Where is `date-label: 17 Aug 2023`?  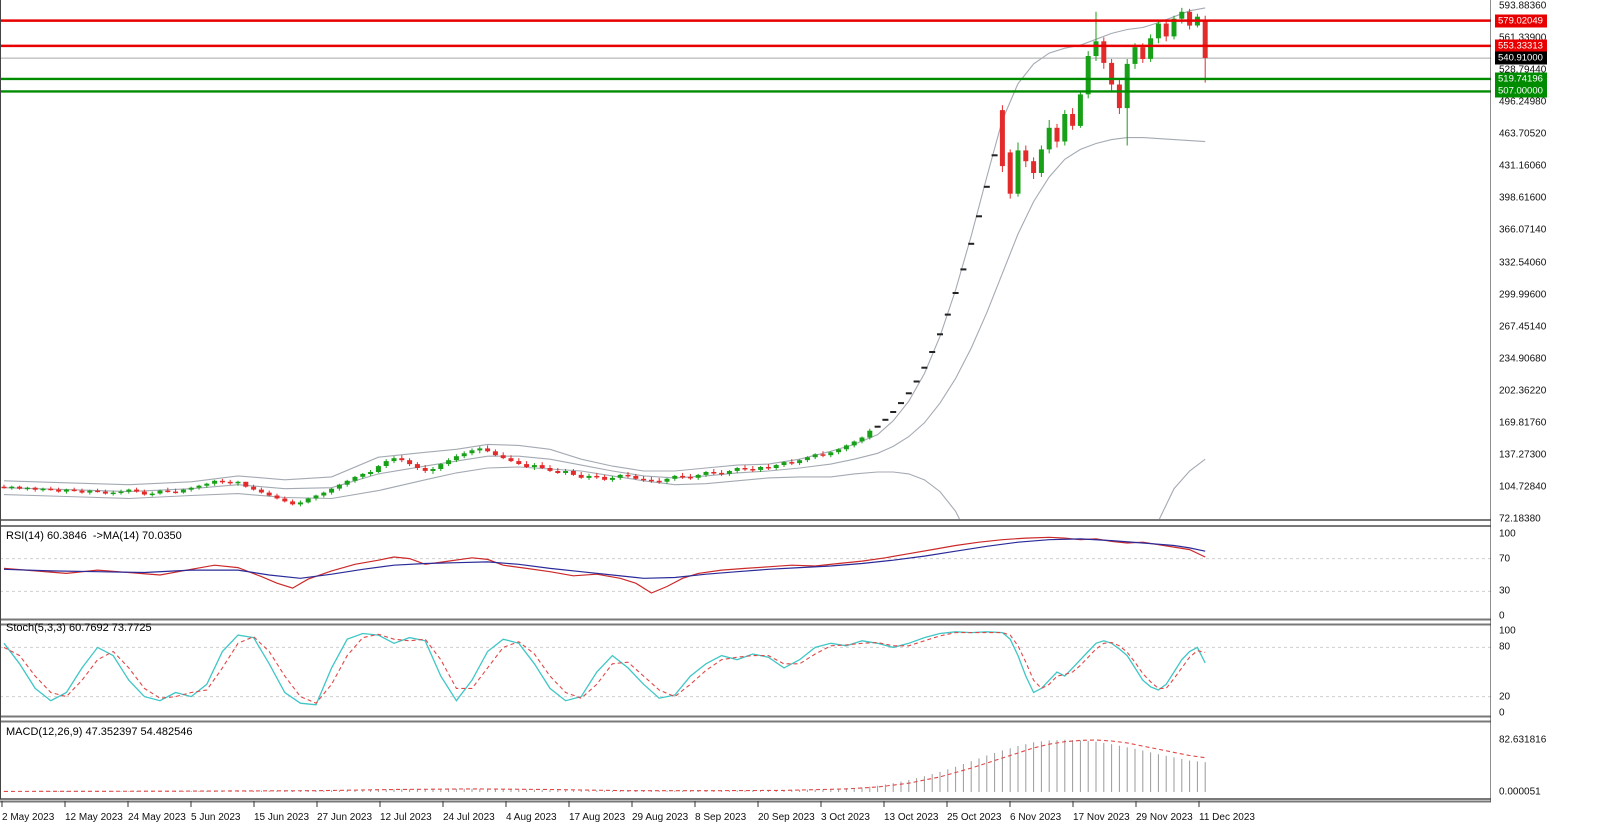
date-label: 17 Aug 2023 is located at coordinates (597, 817).